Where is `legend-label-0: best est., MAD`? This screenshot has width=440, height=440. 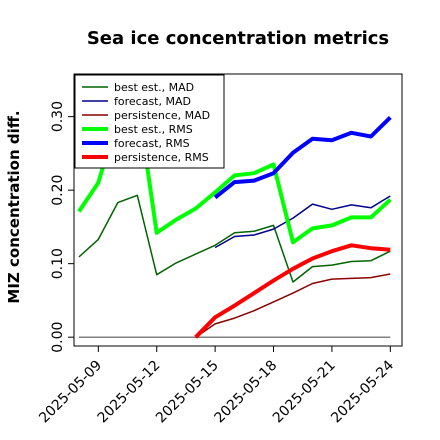
legend-label-0: best est., MAD is located at coordinates (154, 87).